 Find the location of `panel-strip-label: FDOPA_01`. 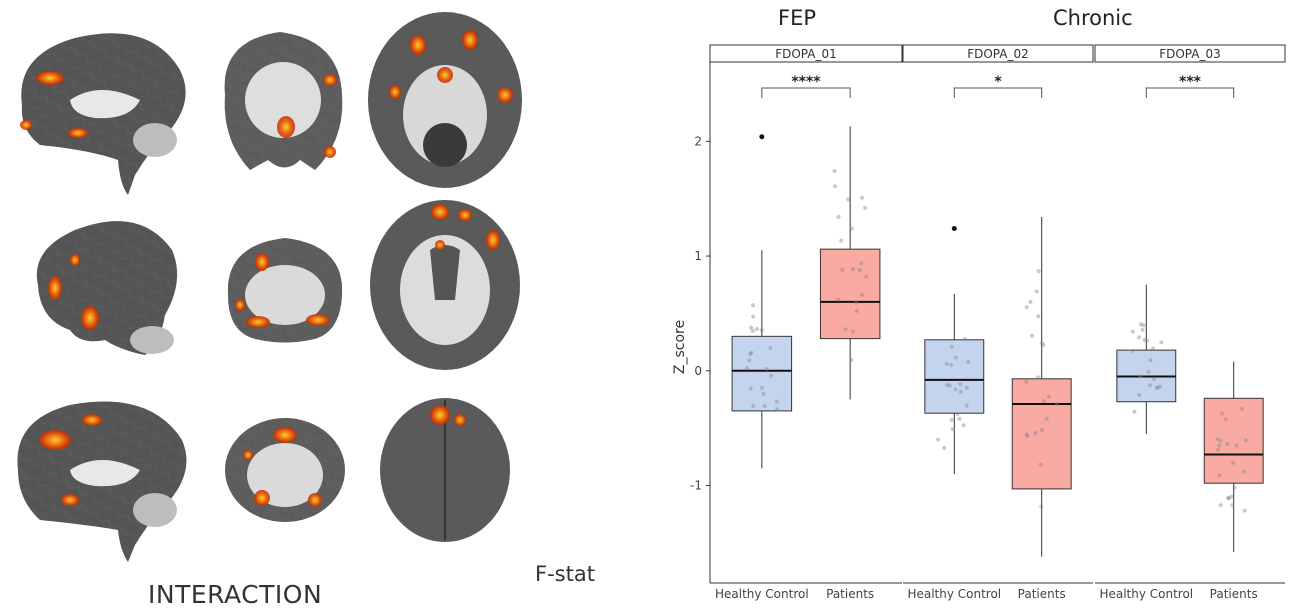

panel-strip-label: FDOPA_01 is located at coordinates (806, 54).